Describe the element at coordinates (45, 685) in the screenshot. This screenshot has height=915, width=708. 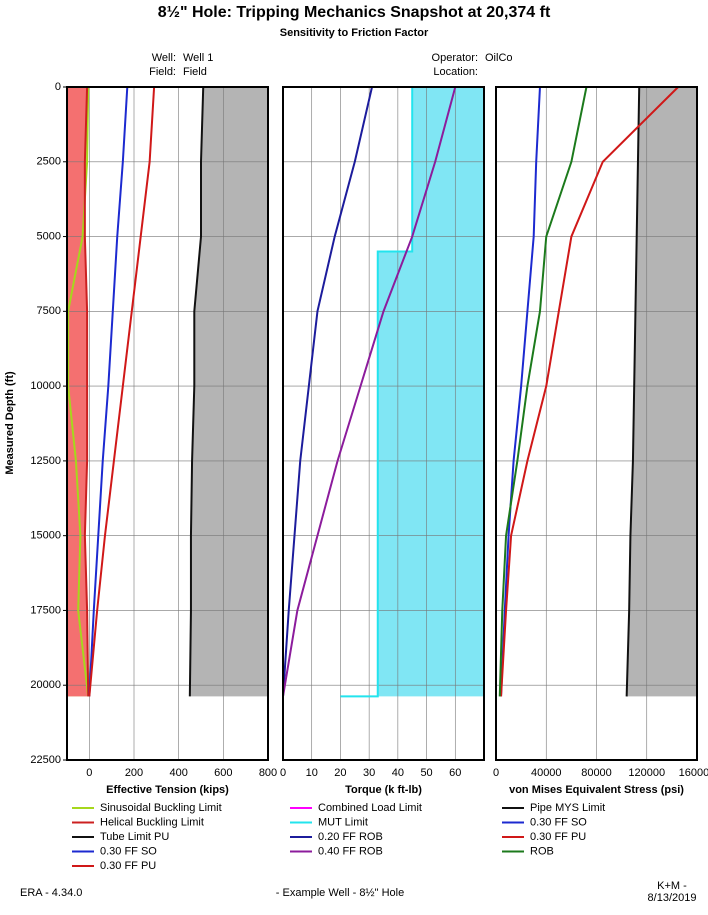
I see `y-tick-label: 20000` at that location.